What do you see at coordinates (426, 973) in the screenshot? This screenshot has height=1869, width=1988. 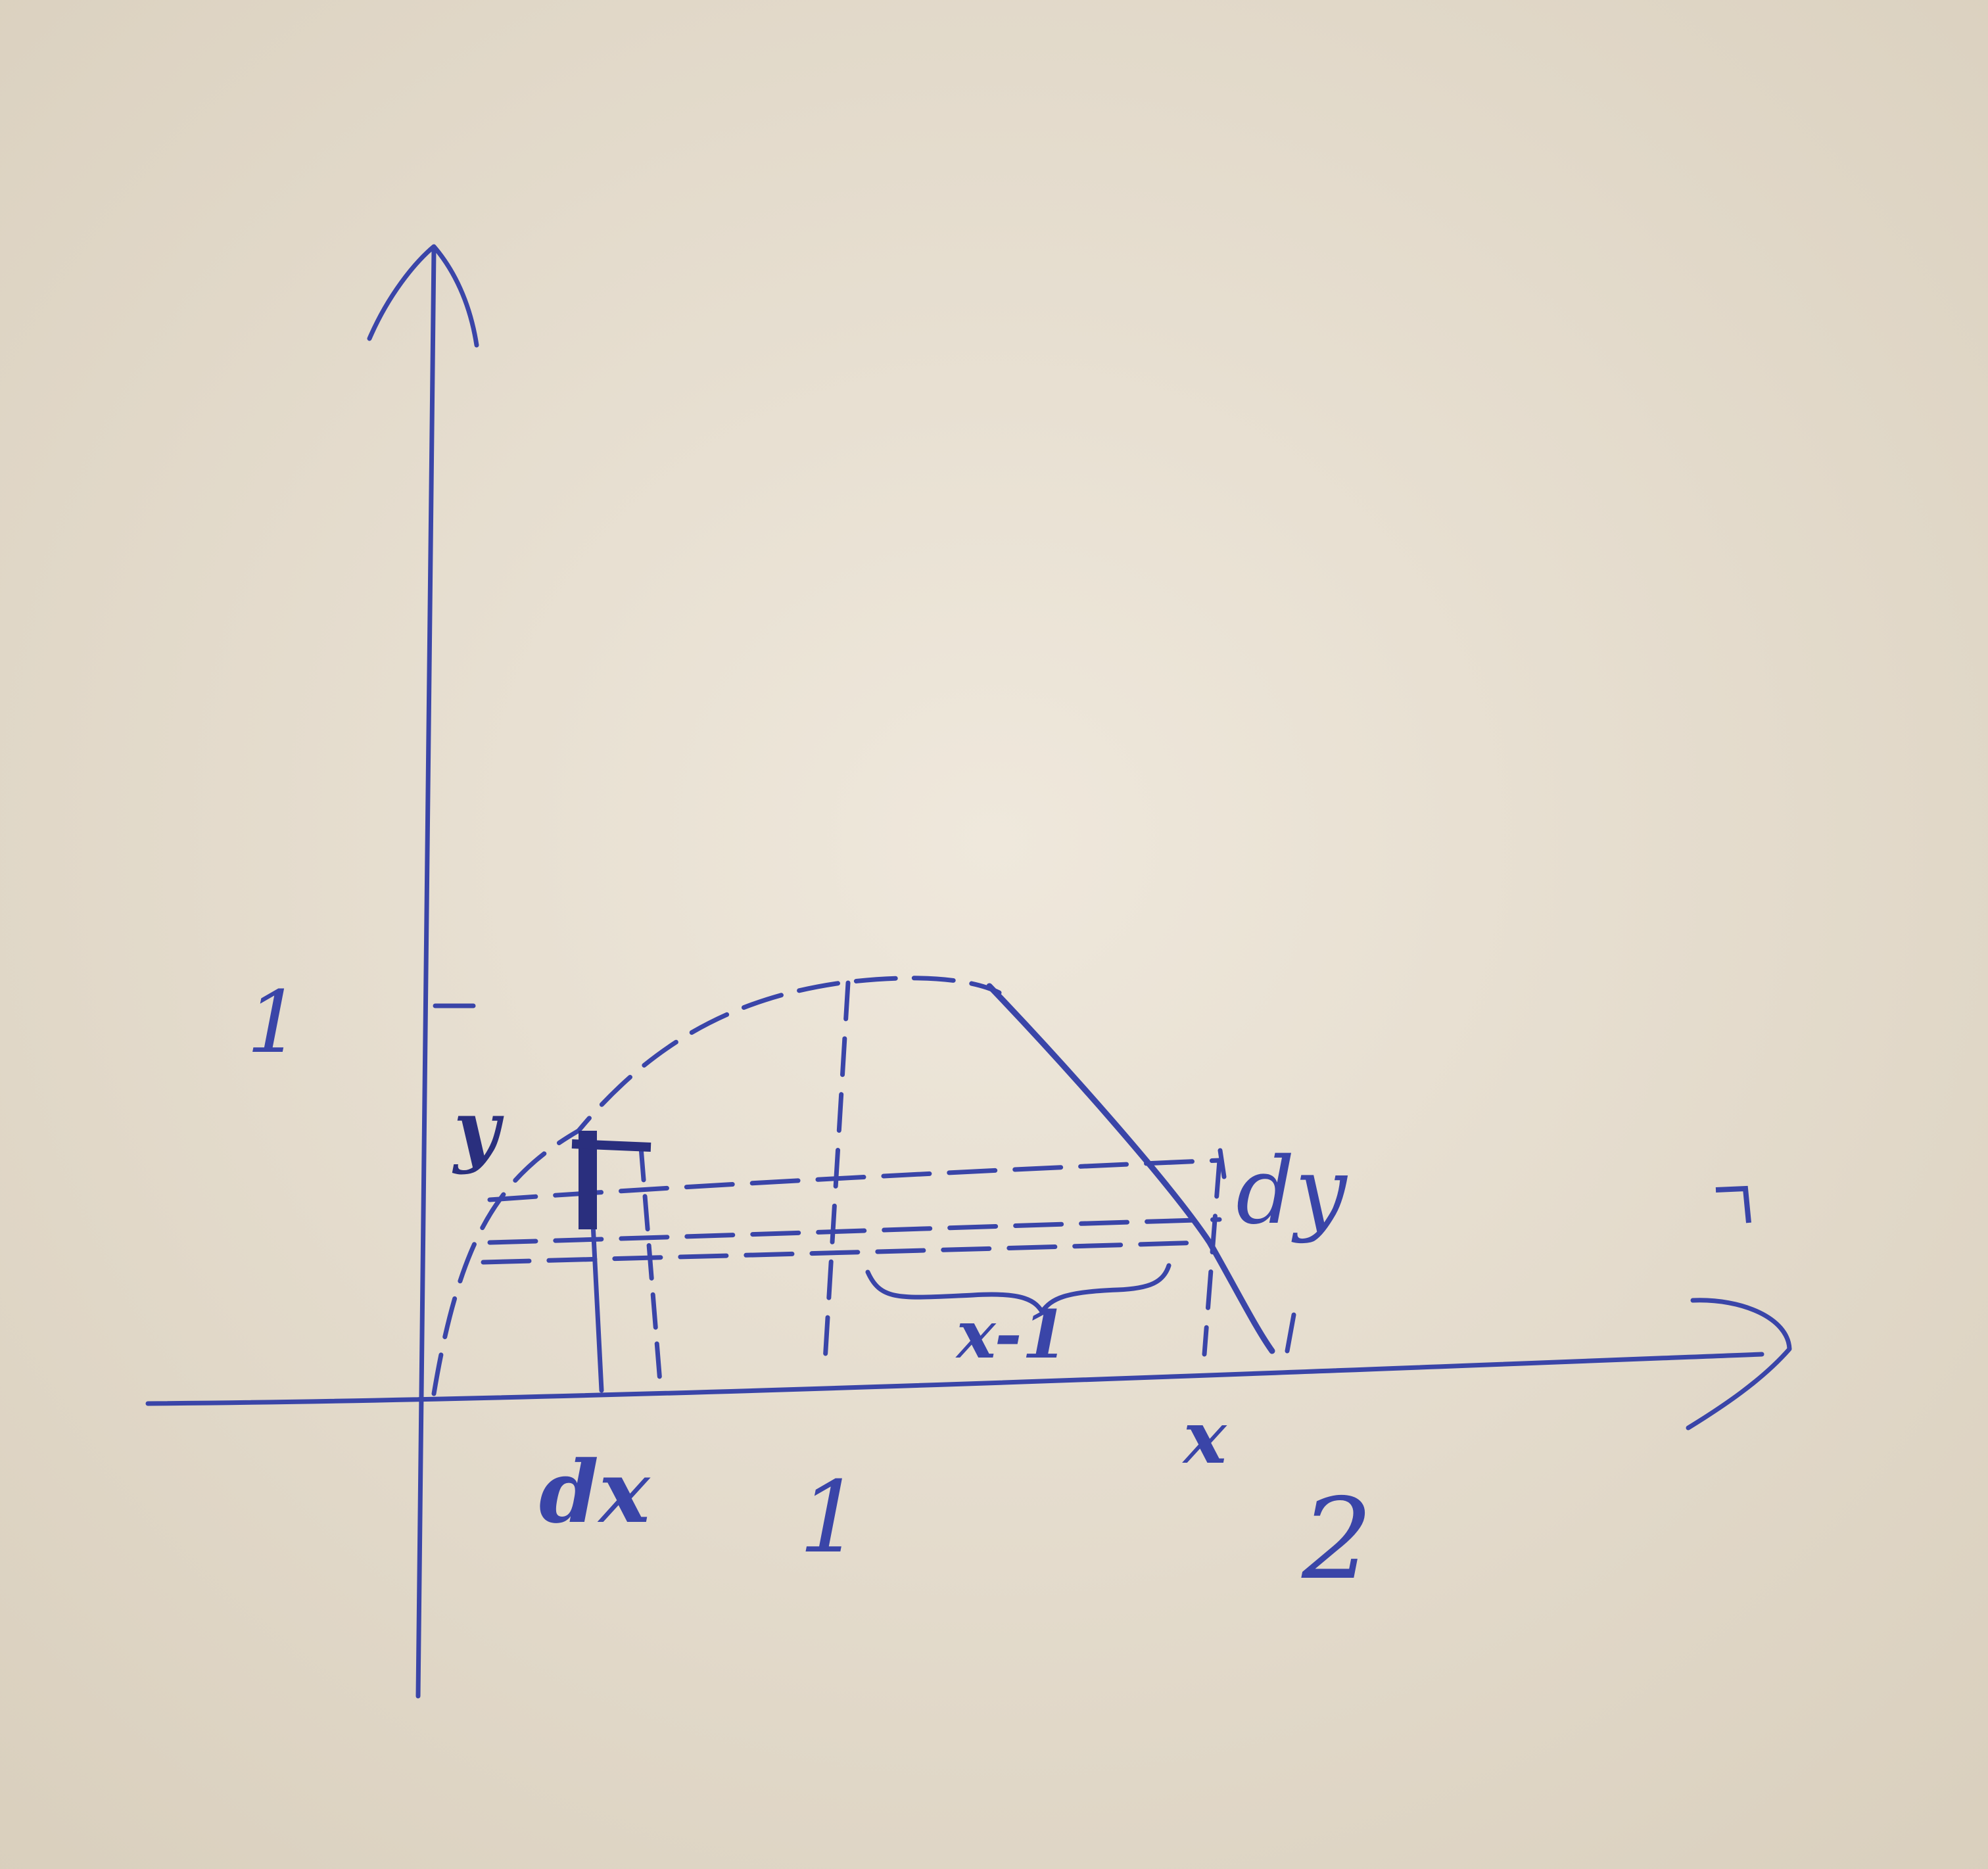 I see `y-axis` at bounding box center [426, 973].